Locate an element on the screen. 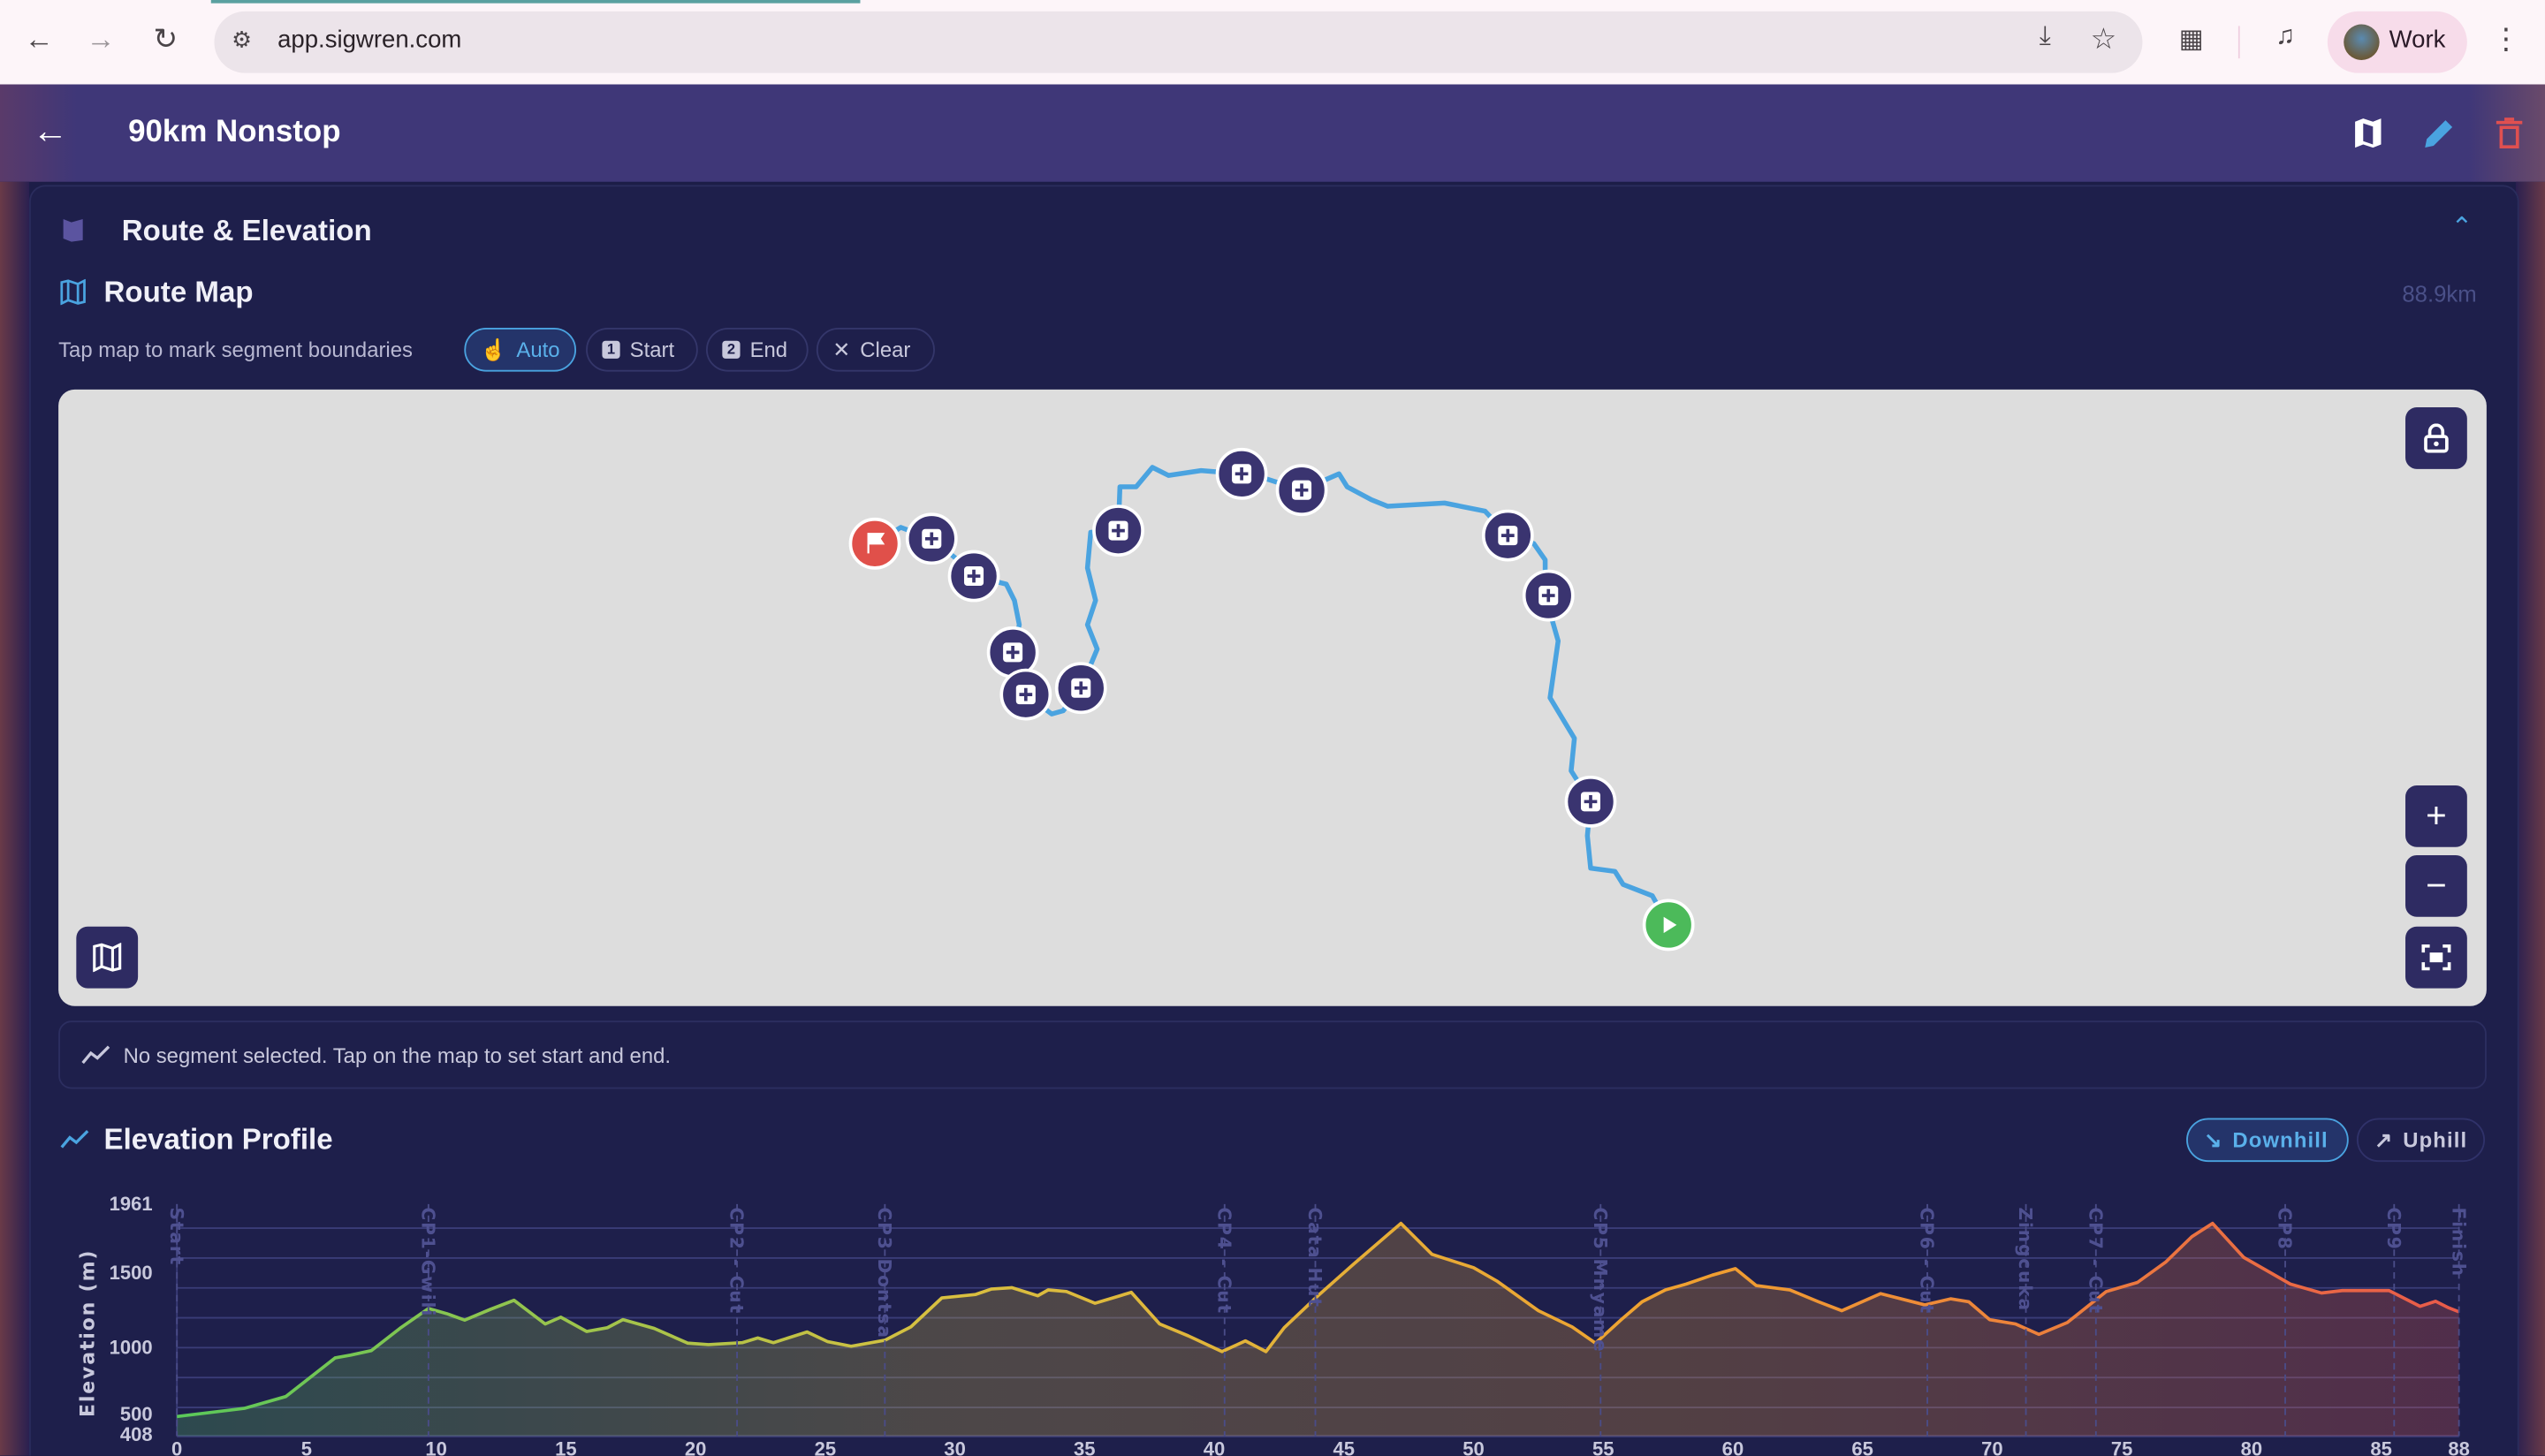 This screenshot has height=1456, width=2545. zoom-out-button: − is located at coordinates (2436, 885).